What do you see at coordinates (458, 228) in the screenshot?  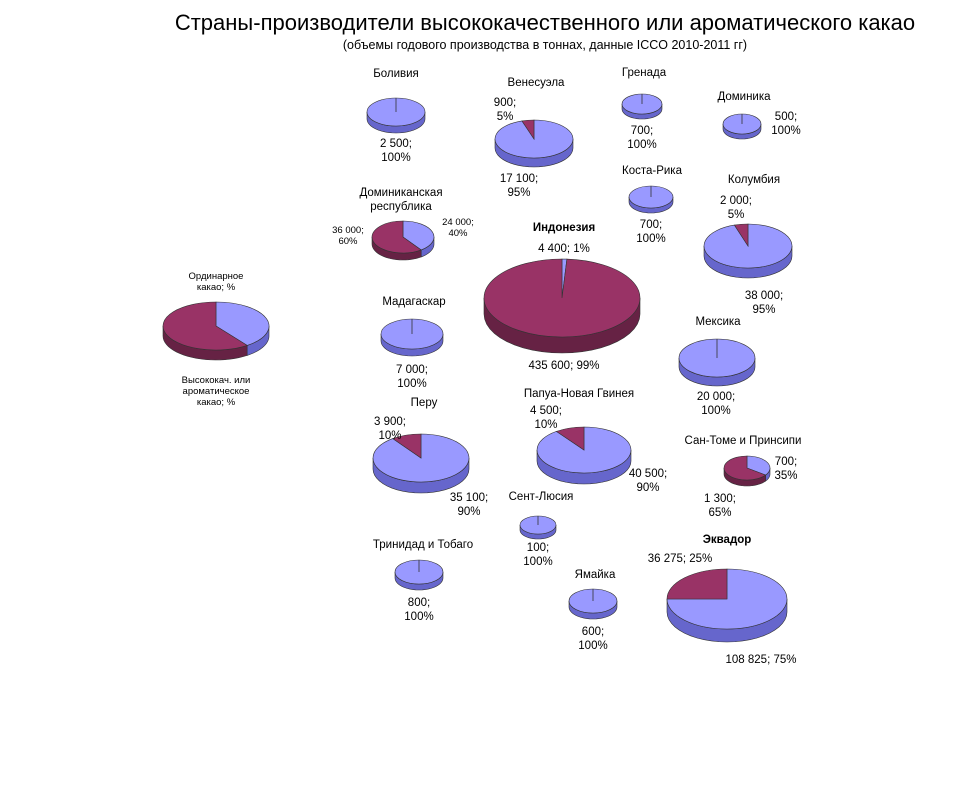 I see `premium-label-dominikanskaya-respublika: 24 000; 40%` at bounding box center [458, 228].